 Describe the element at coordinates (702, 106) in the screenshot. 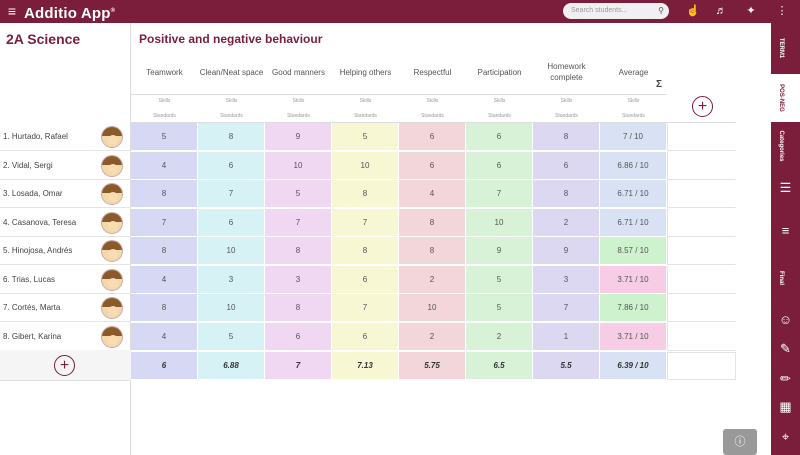

I see `add-column-button: +` at that location.